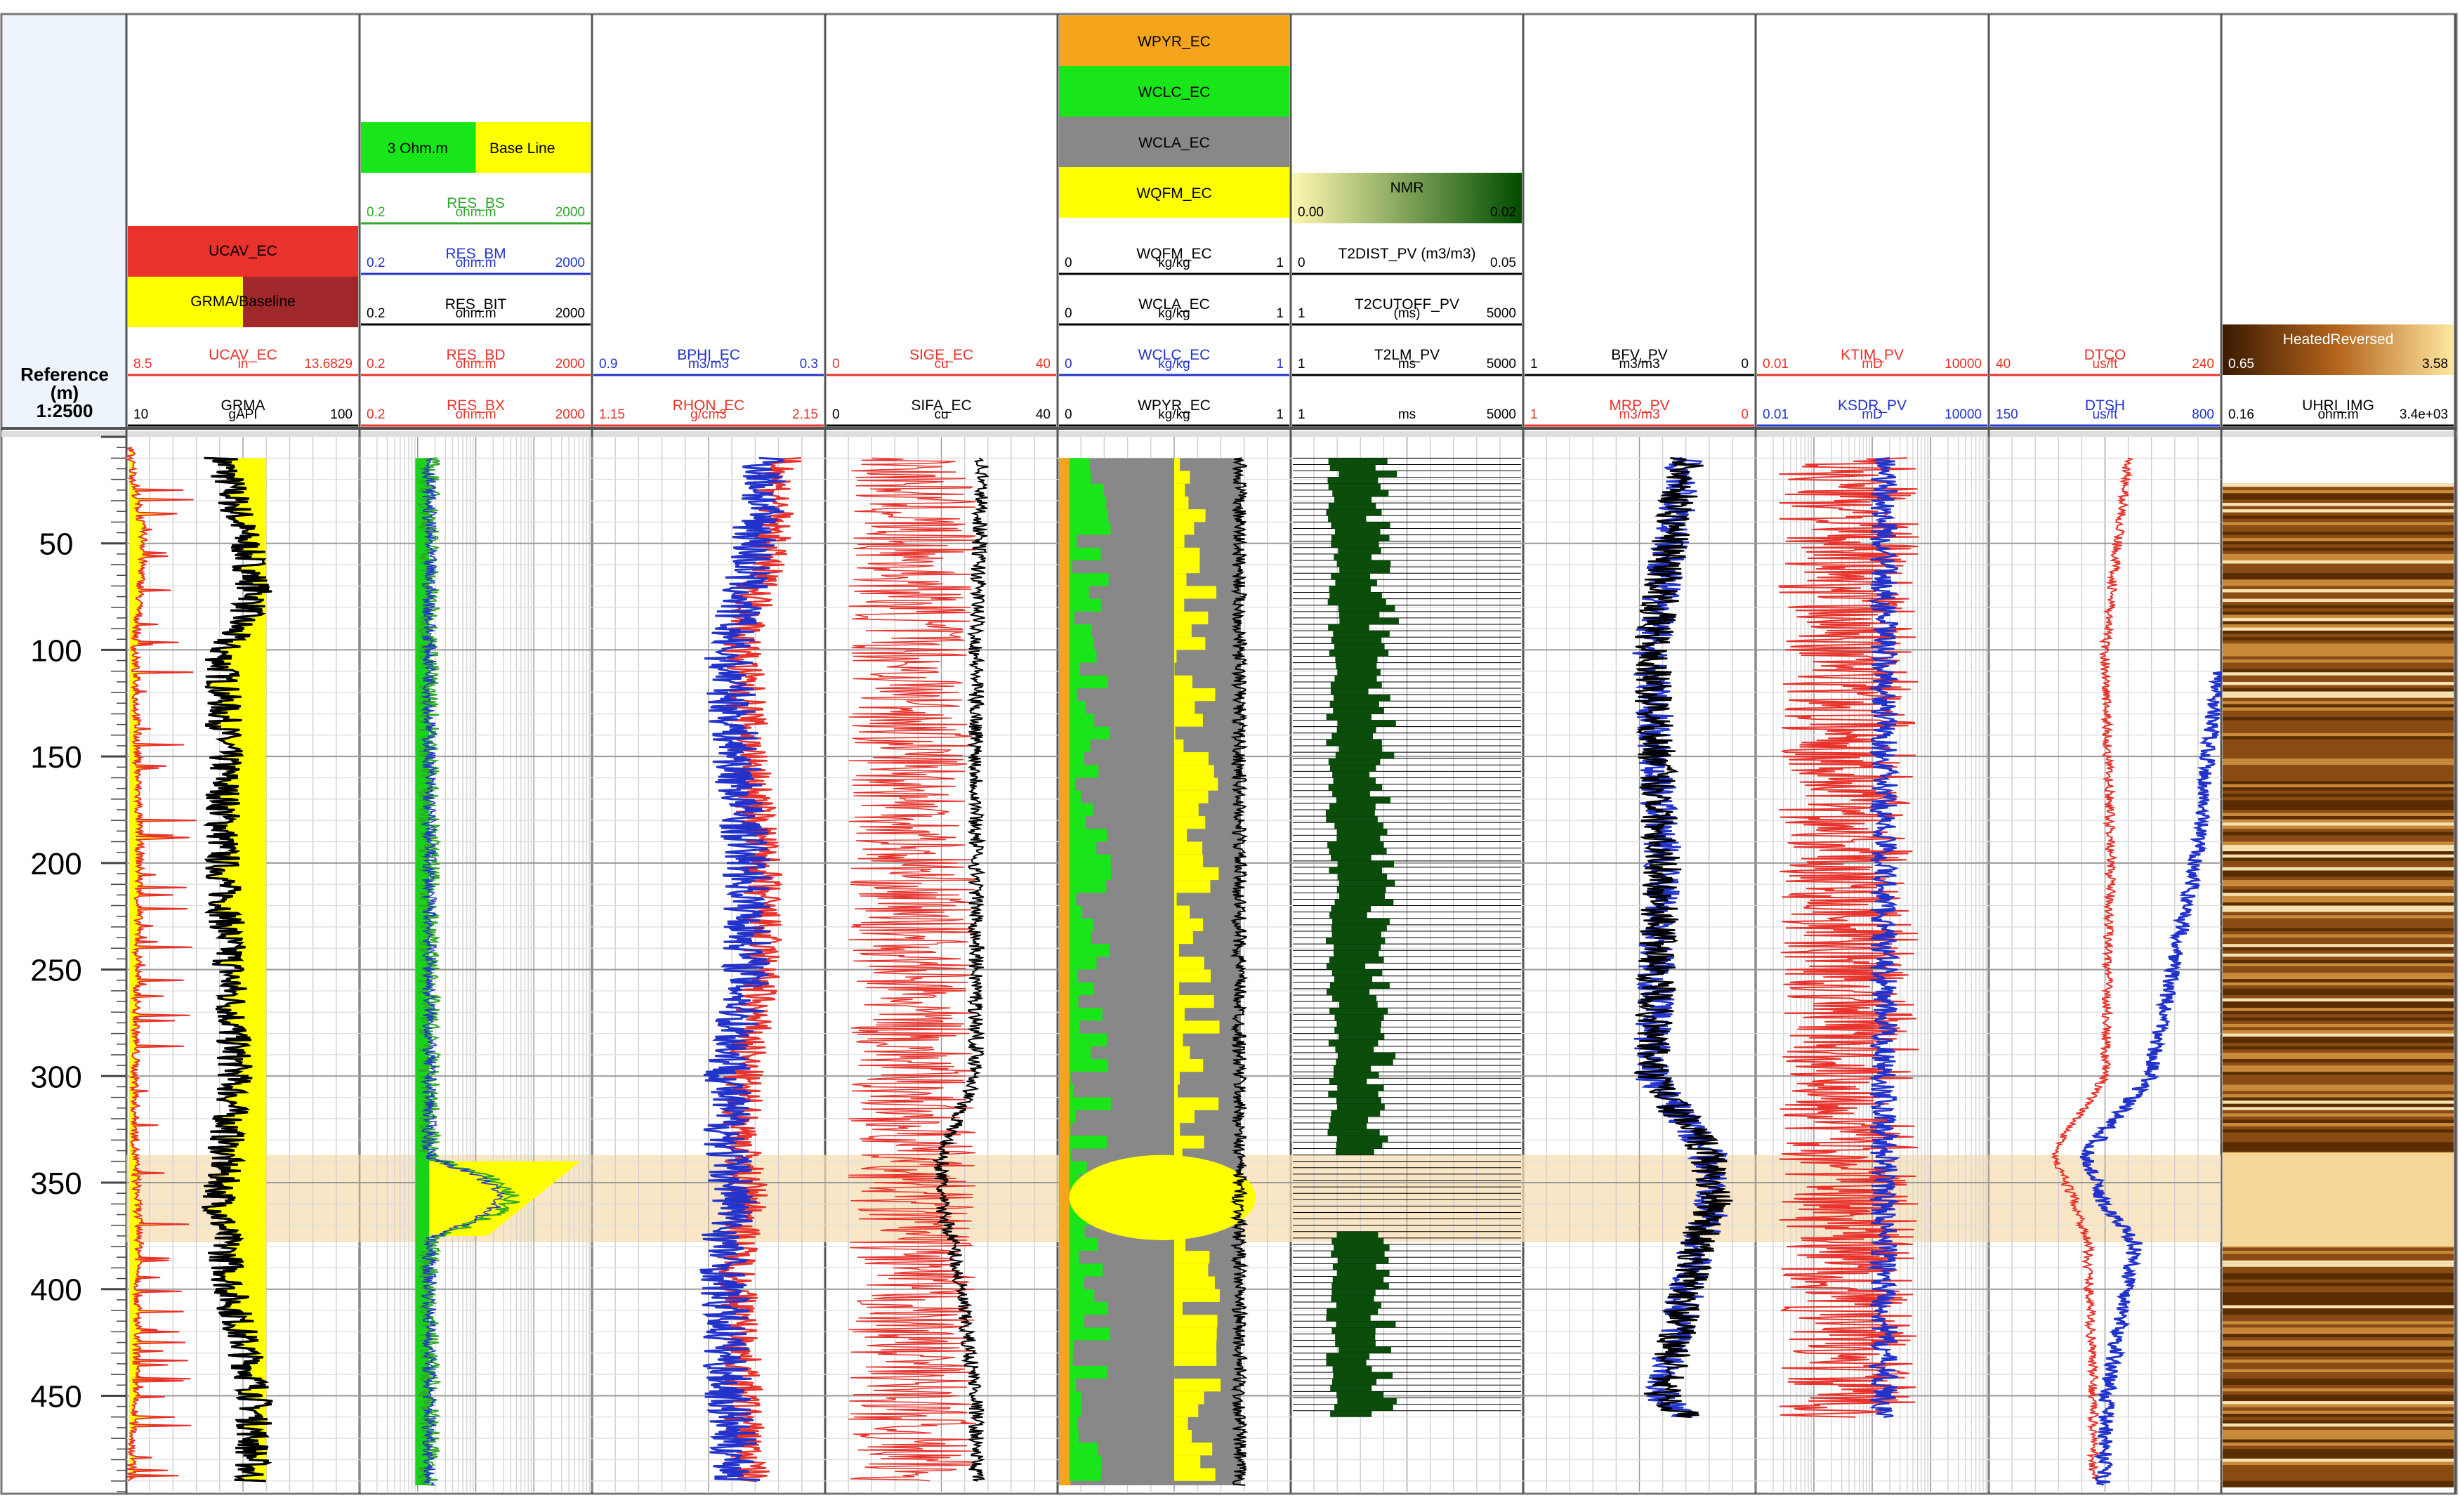 The height and width of the screenshot is (1512, 2460). I want to click on curve-name: T2DIST_PV (m3/m3), so click(1406, 254).